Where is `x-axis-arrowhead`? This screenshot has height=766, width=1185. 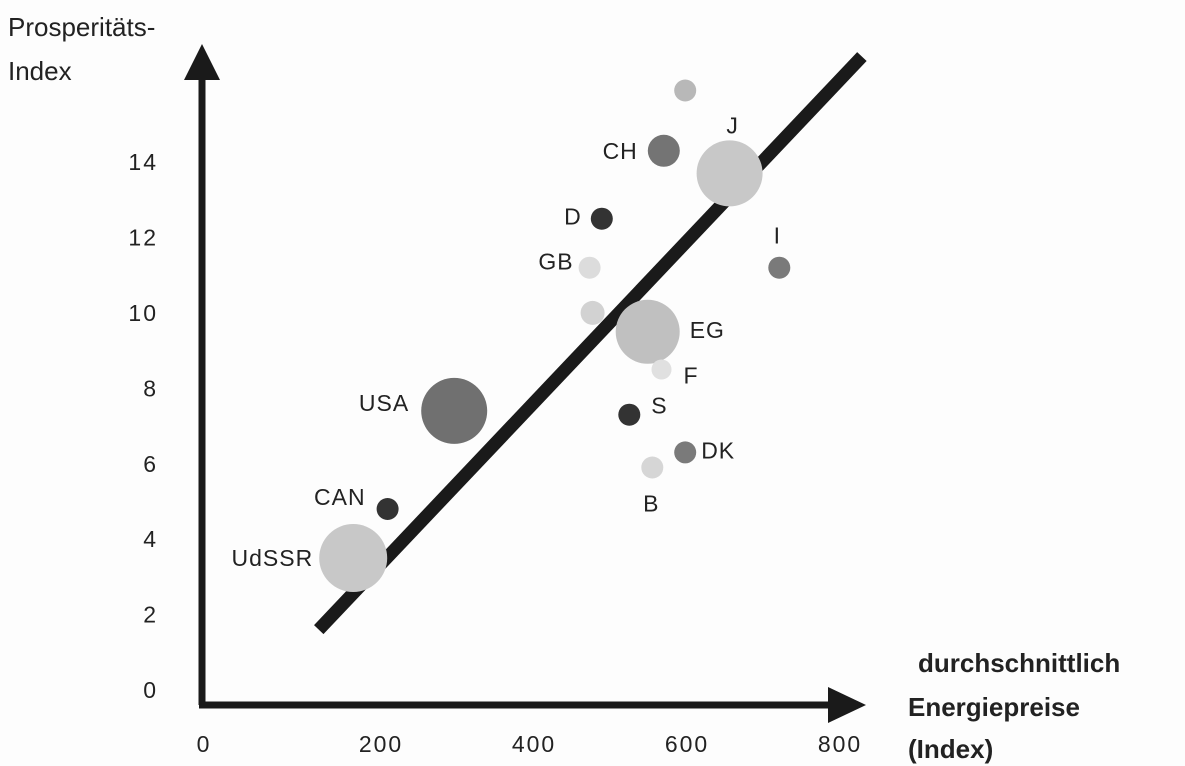
x-axis-arrowhead is located at coordinates (847, 705).